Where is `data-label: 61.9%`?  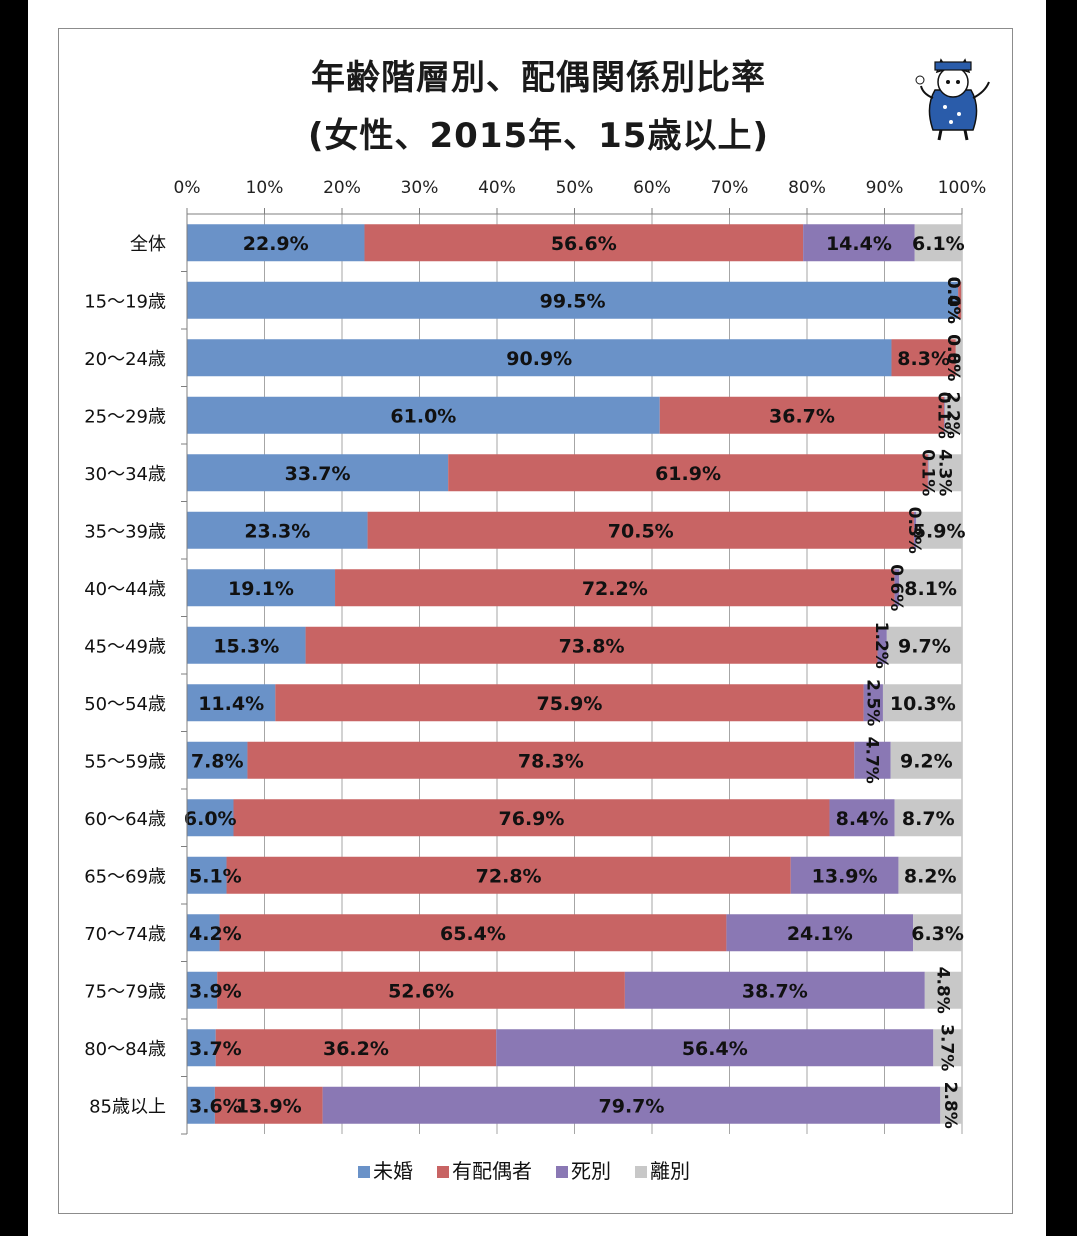
data-label: 61.9% is located at coordinates (688, 474).